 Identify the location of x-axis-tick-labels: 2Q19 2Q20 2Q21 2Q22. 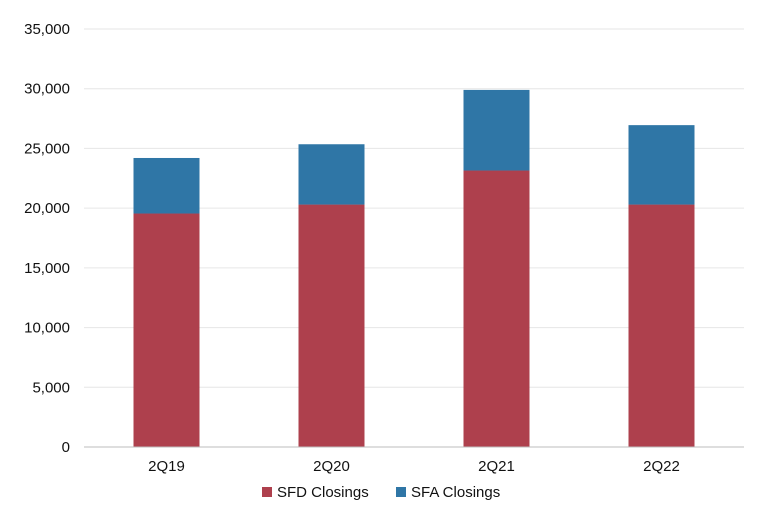
(414, 466).